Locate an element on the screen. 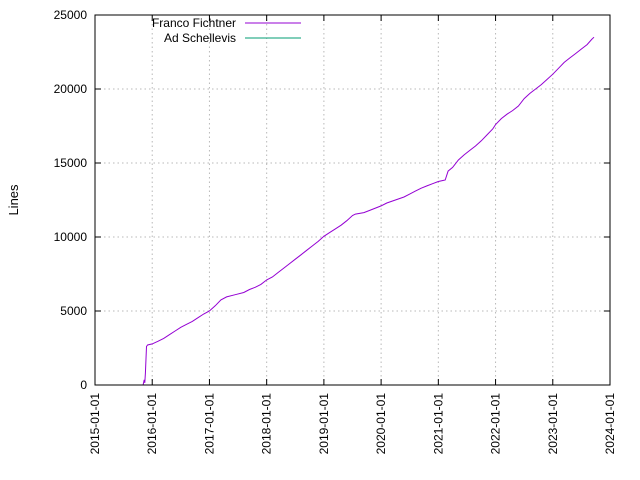  x-tick-label: 2020-01-01 is located at coordinates (381, 424).